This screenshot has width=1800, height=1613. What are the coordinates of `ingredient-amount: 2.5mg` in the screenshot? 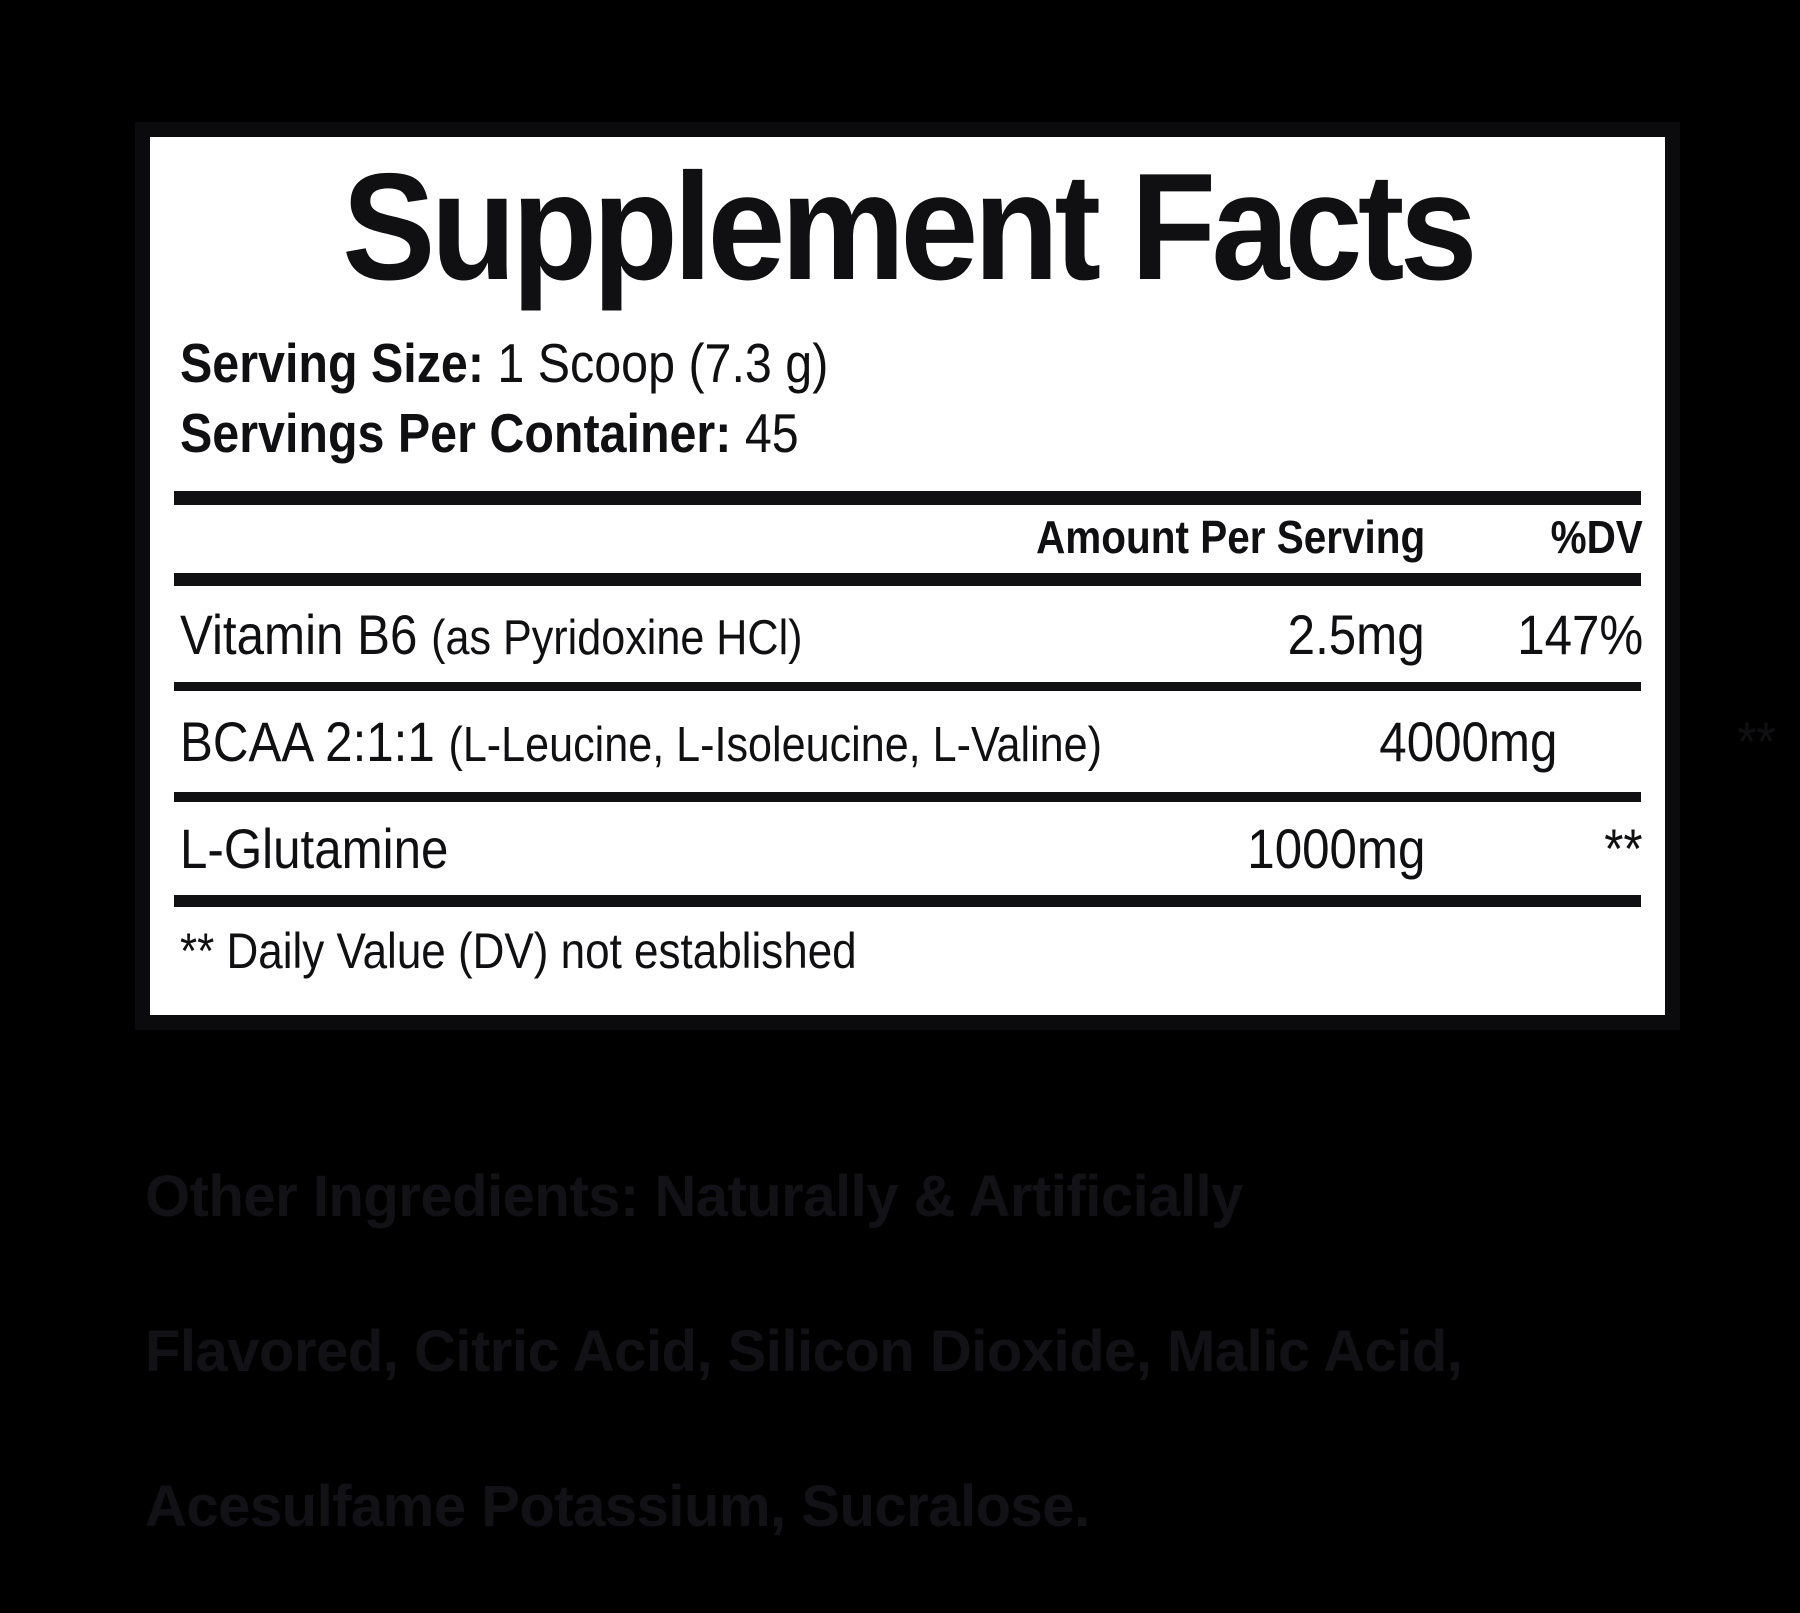 It's located at (1356, 634).